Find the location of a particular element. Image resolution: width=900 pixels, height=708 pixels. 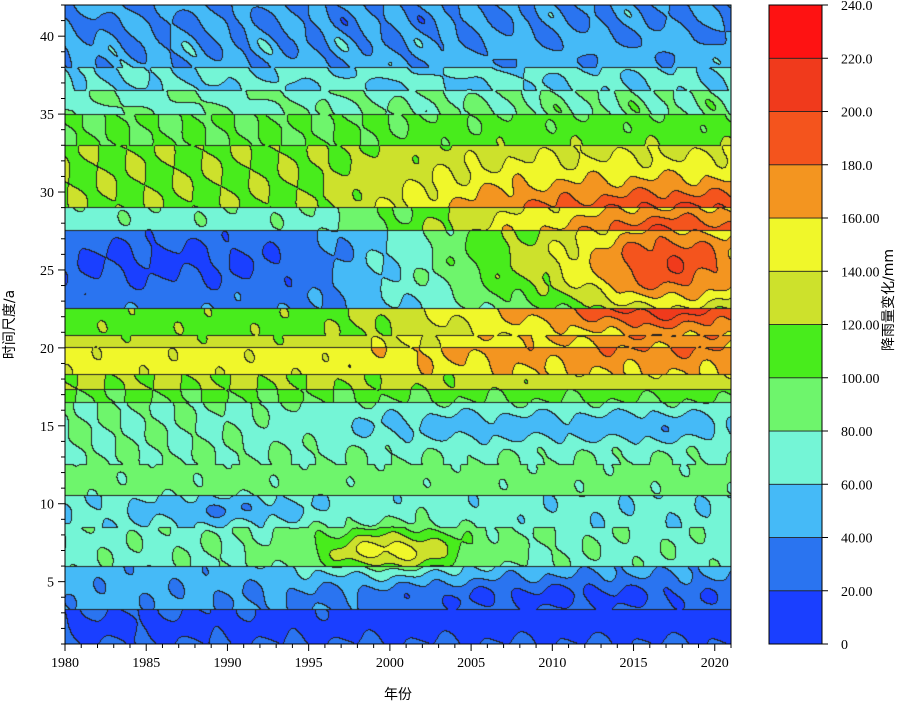

y-tick-label: 30 is located at coordinates (47, 193).